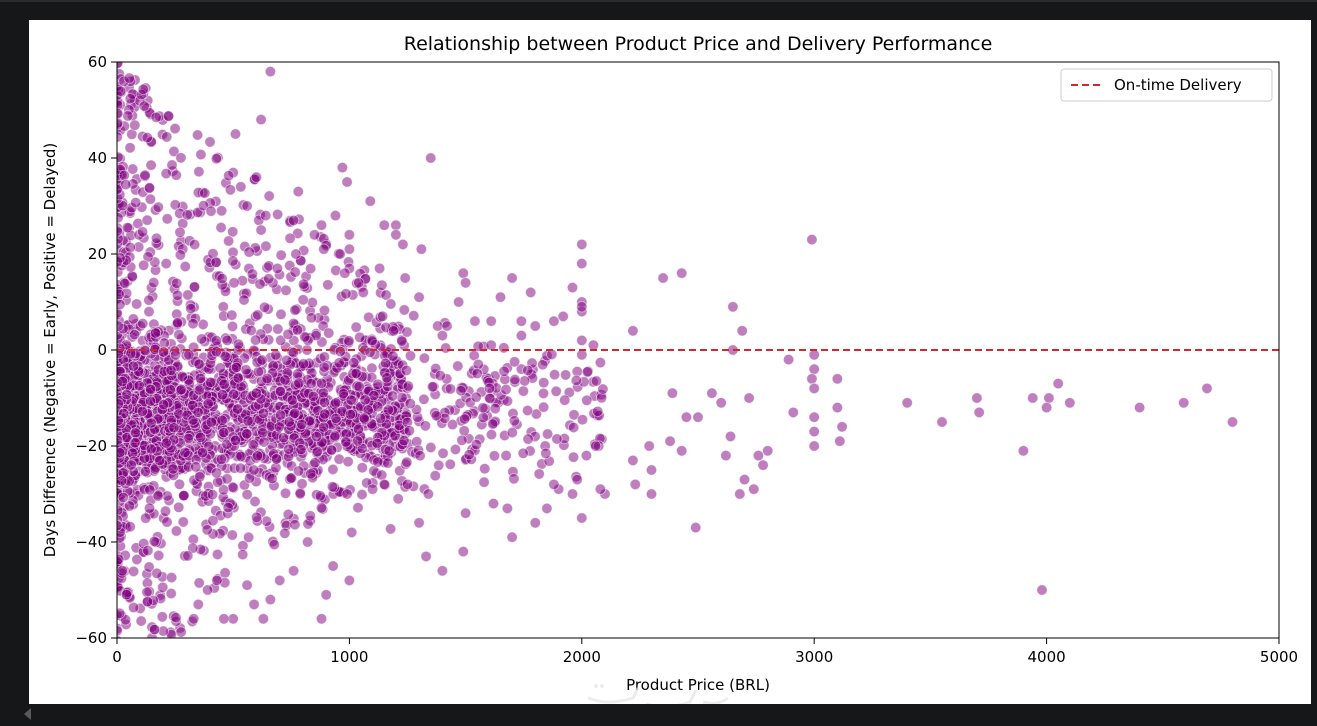  Describe the element at coordinates (1279, 657) in the screenshot. I see `x-tick-label: 5000` at that location.